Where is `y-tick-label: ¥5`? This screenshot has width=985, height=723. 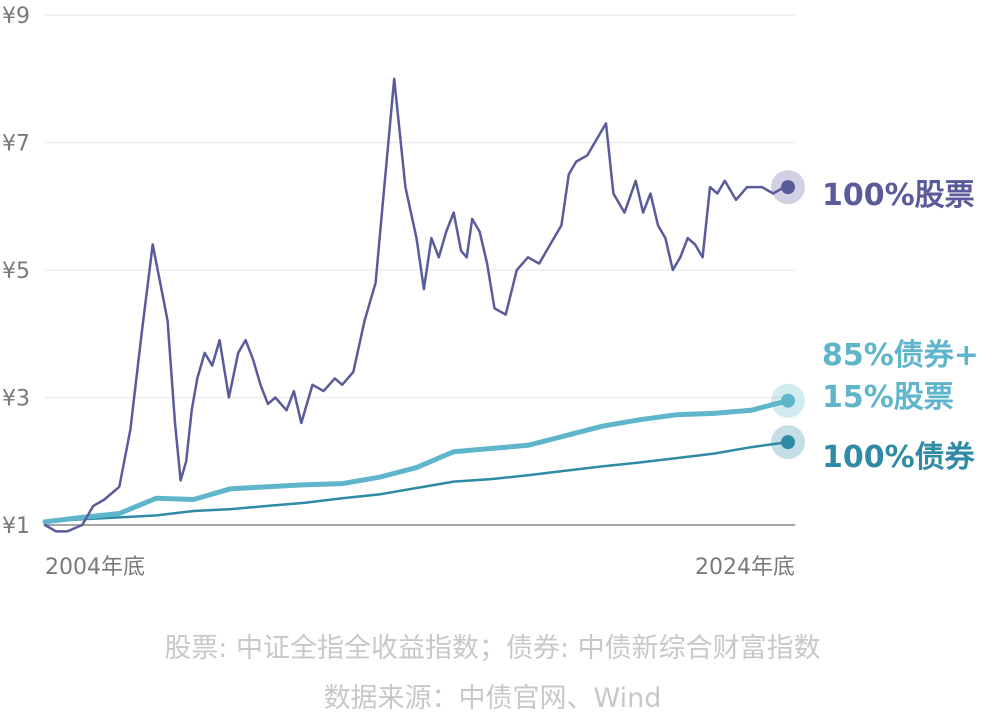 y-tick-label: ¥5 is located at coordinates (16, 271).